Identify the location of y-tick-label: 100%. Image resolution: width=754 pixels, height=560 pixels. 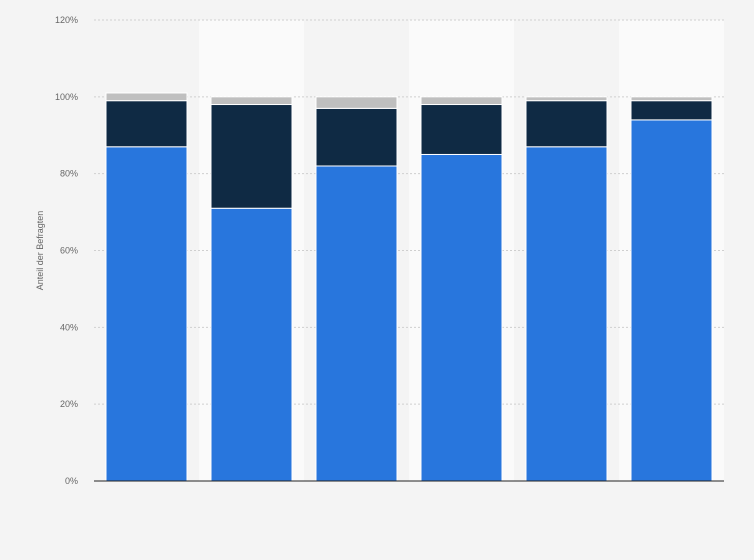
(66, 97).